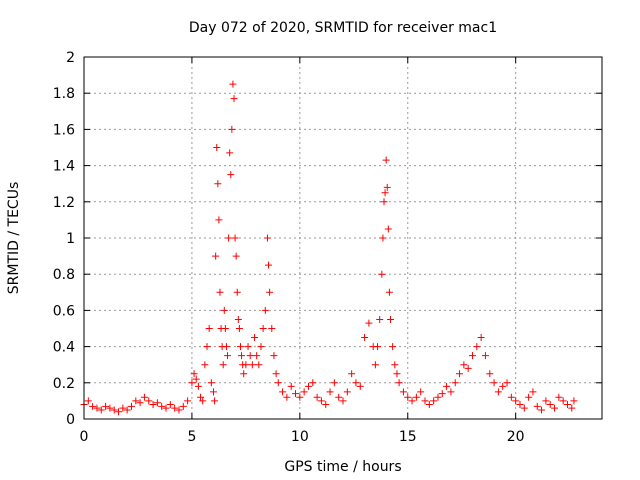 Image resolution: width=640 pixels, height=480 pixels. Describe the element at coordinates (64, 311) in the screenshot. I see `y-tick-label: 0.6` at that location.